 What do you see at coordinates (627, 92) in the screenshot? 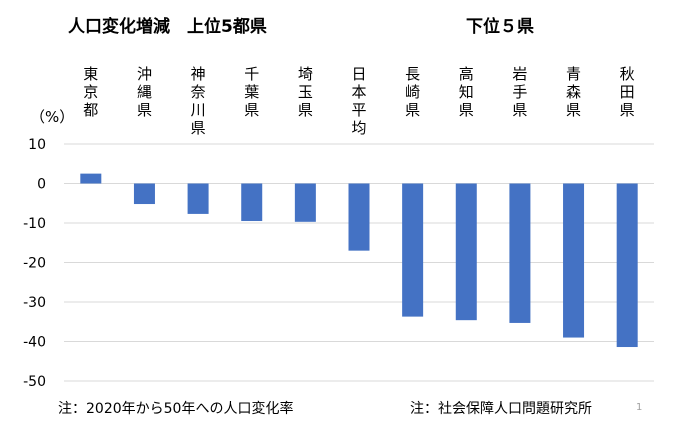
I see `category-label: 秋田県` at bounding box center [627, 92].